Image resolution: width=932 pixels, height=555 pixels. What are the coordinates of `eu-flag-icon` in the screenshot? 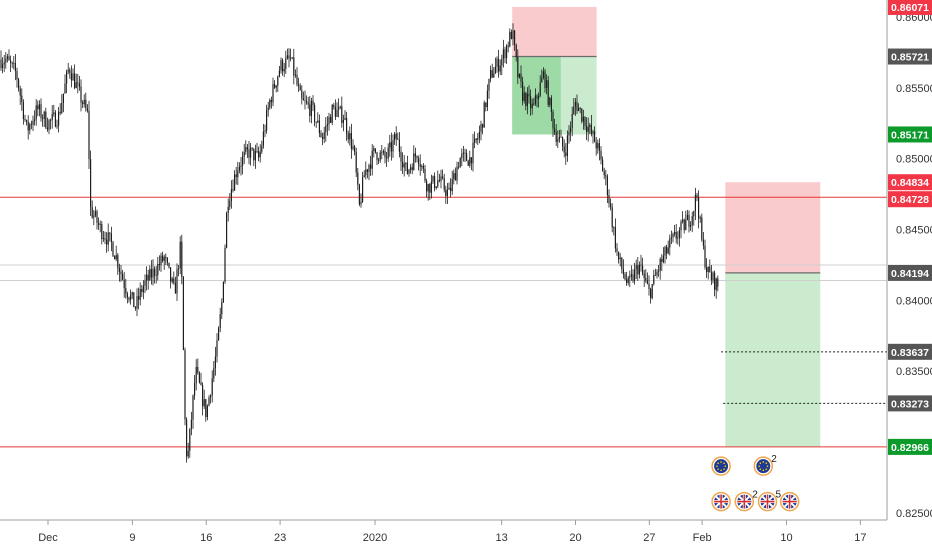 It's located at (721, 466).